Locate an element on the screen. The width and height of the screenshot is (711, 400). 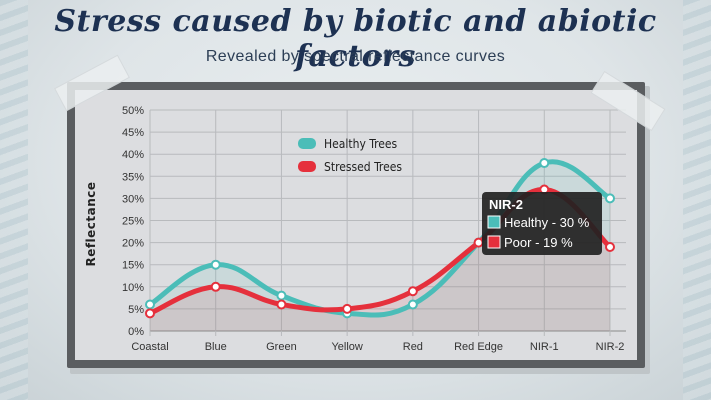
legend: Healthy Trees Stressed Trees is located at coordinates (350, 155).